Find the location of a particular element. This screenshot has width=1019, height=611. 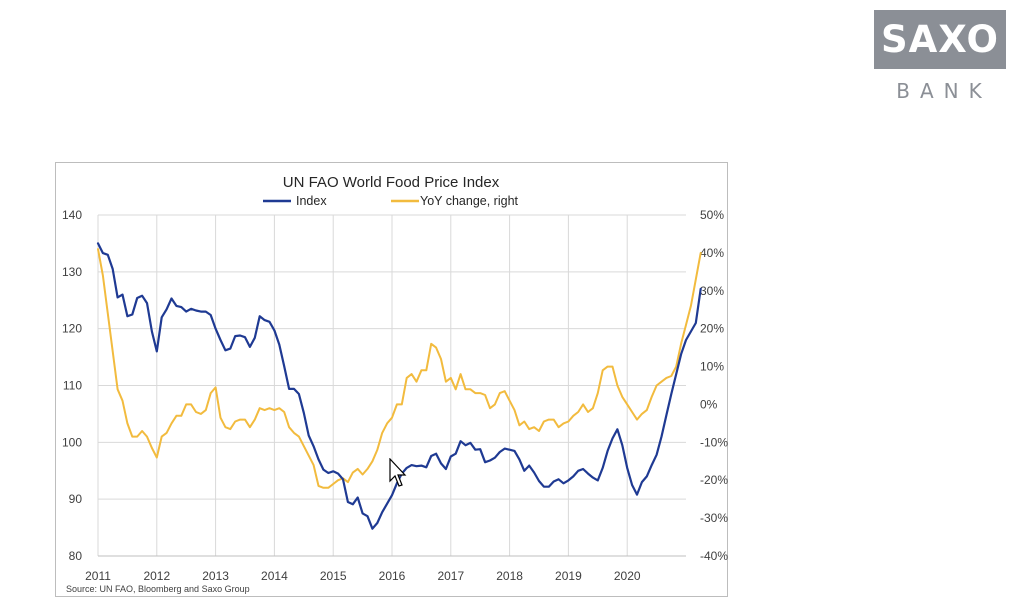

right-tick-label: 20% is located at coordinates (712, 329).